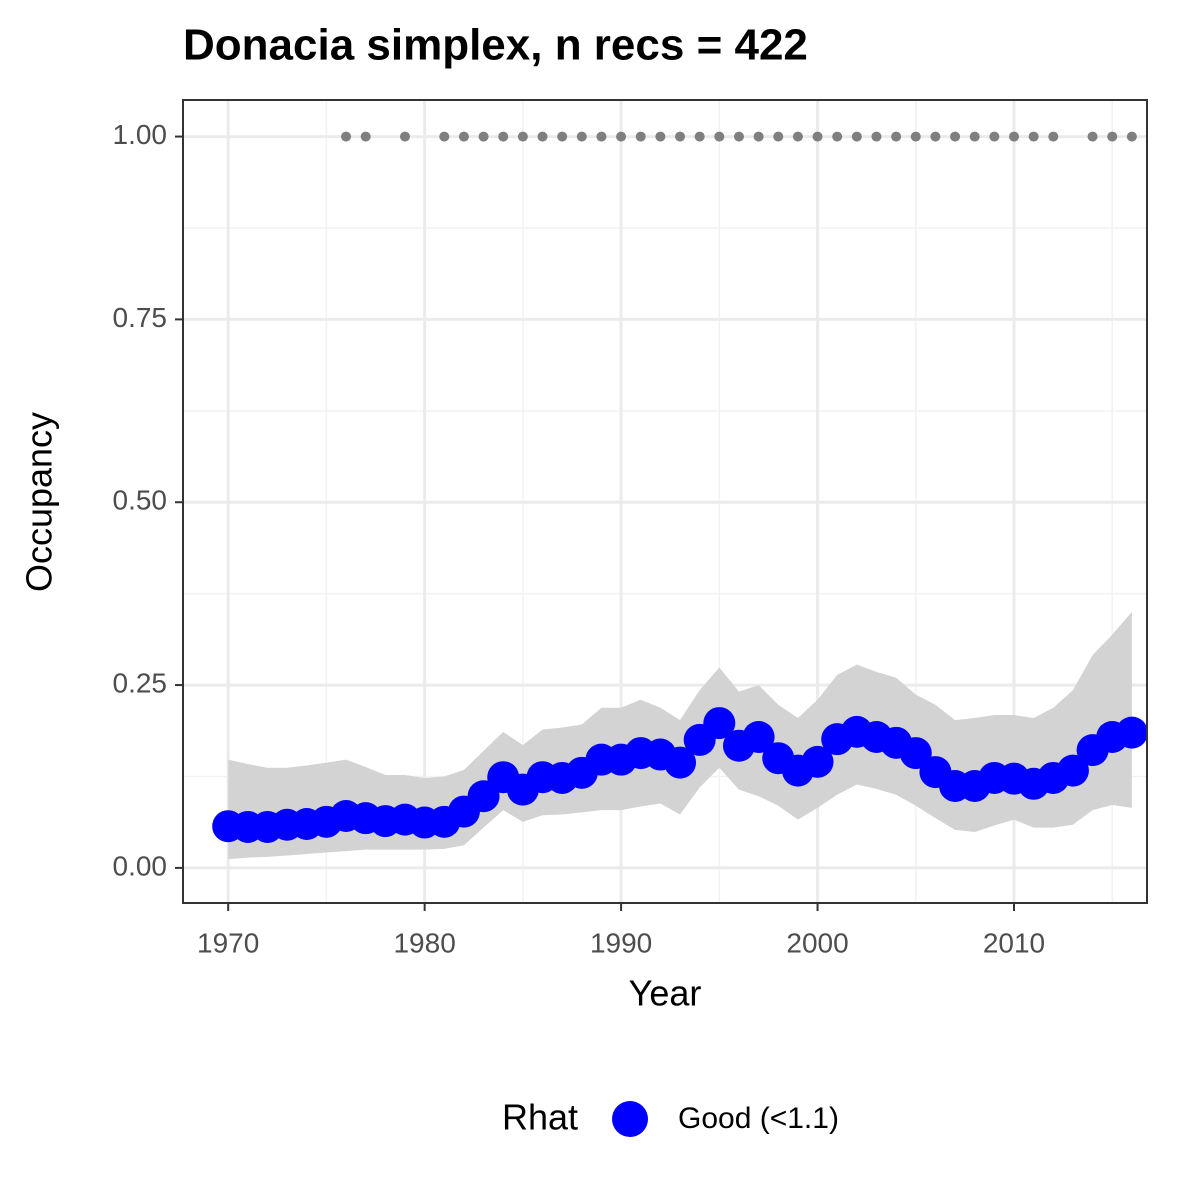 The height and width of the screenshot is (1200, 1200). What do you see at coordinates (817, 942) in the screenshot?
I see `x-tick-label: 2000` at bounding box center [817, 942].